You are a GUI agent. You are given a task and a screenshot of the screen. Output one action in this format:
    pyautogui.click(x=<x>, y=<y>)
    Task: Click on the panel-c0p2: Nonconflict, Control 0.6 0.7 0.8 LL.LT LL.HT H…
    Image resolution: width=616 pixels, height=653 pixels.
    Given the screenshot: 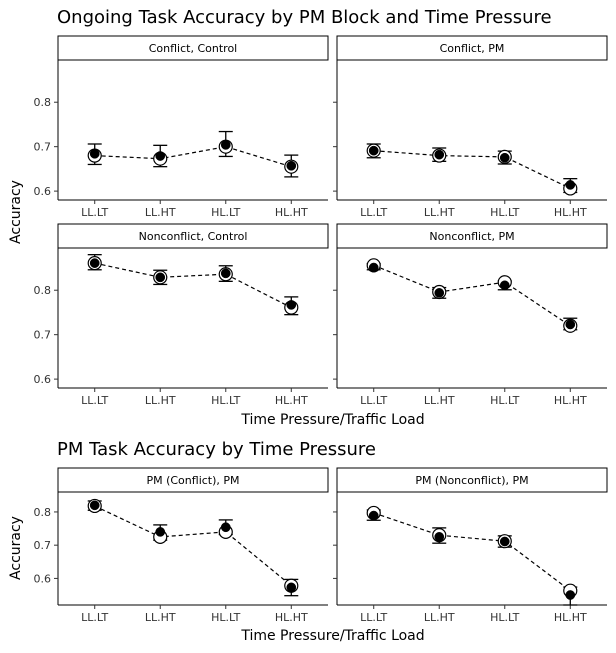 What is the action you would take?
    pyautogui.click(x=181, y=315)
    